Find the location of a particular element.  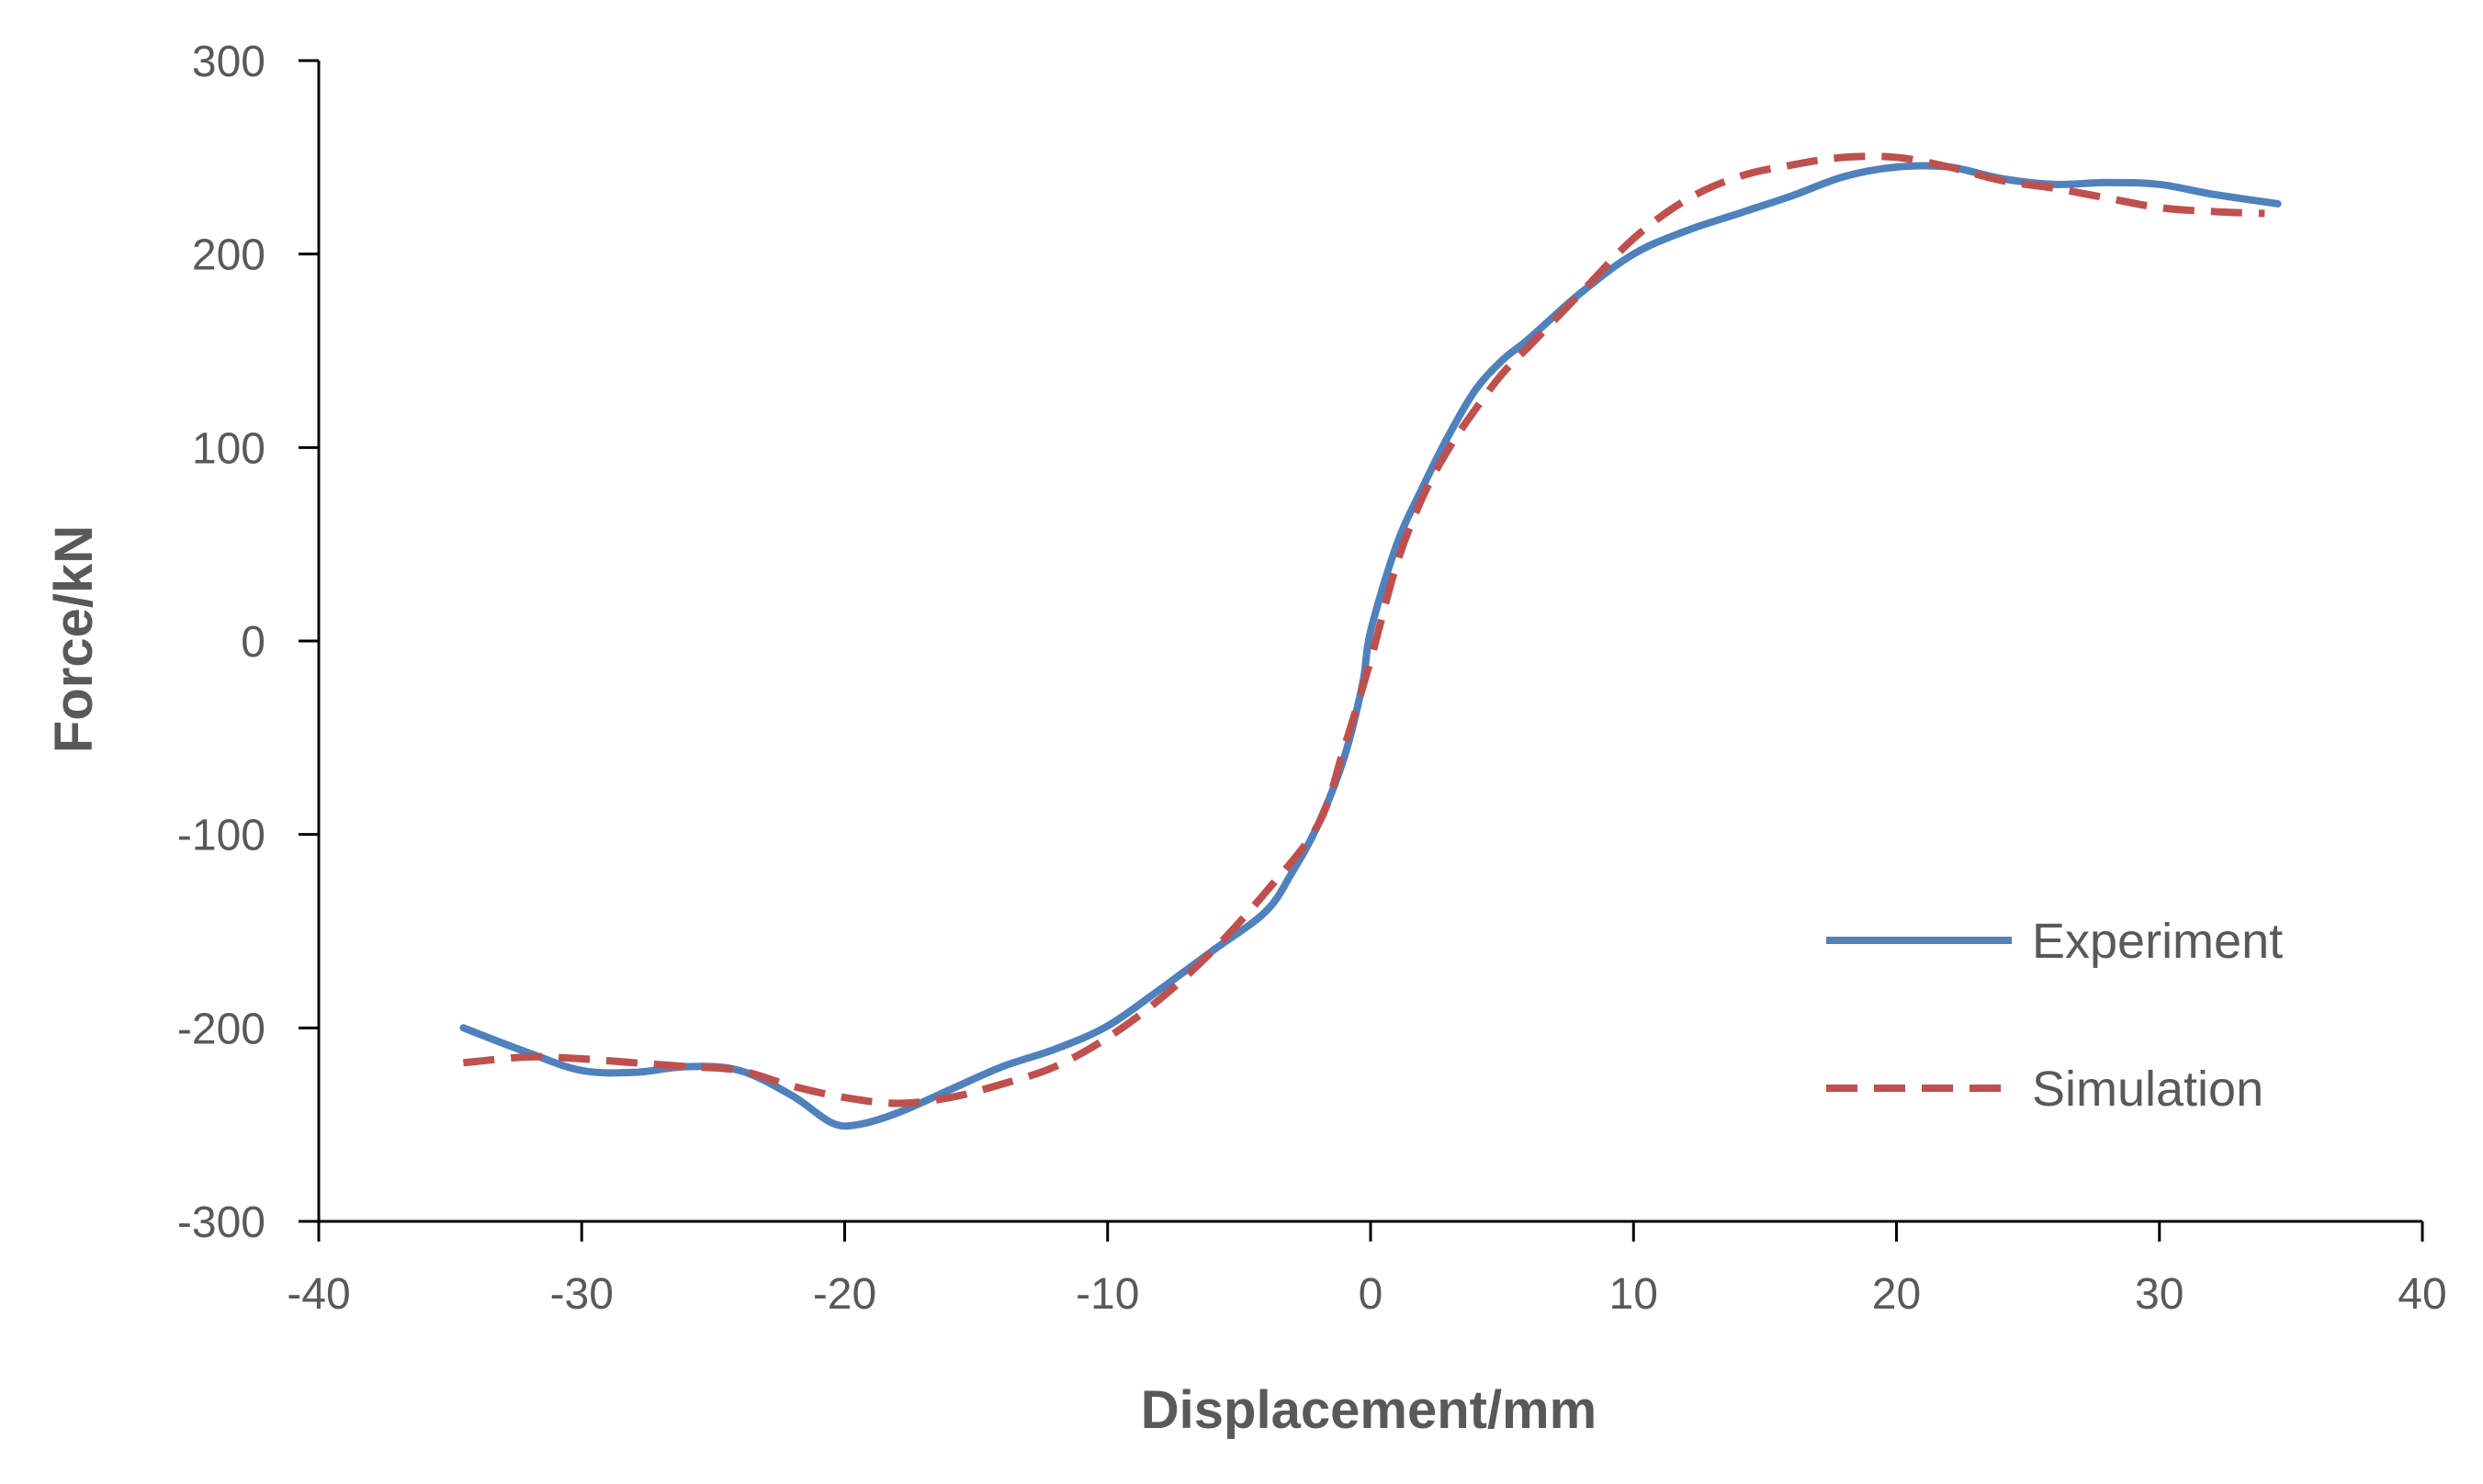

x-tick-label: -10 is located at coordinates (1107, 1295).